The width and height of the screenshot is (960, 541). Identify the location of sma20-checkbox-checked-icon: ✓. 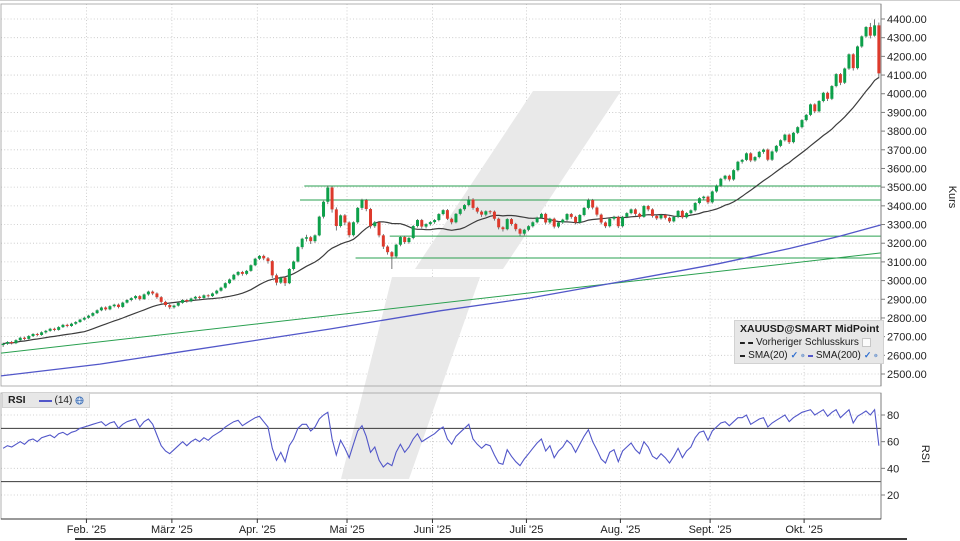
(794, 355).